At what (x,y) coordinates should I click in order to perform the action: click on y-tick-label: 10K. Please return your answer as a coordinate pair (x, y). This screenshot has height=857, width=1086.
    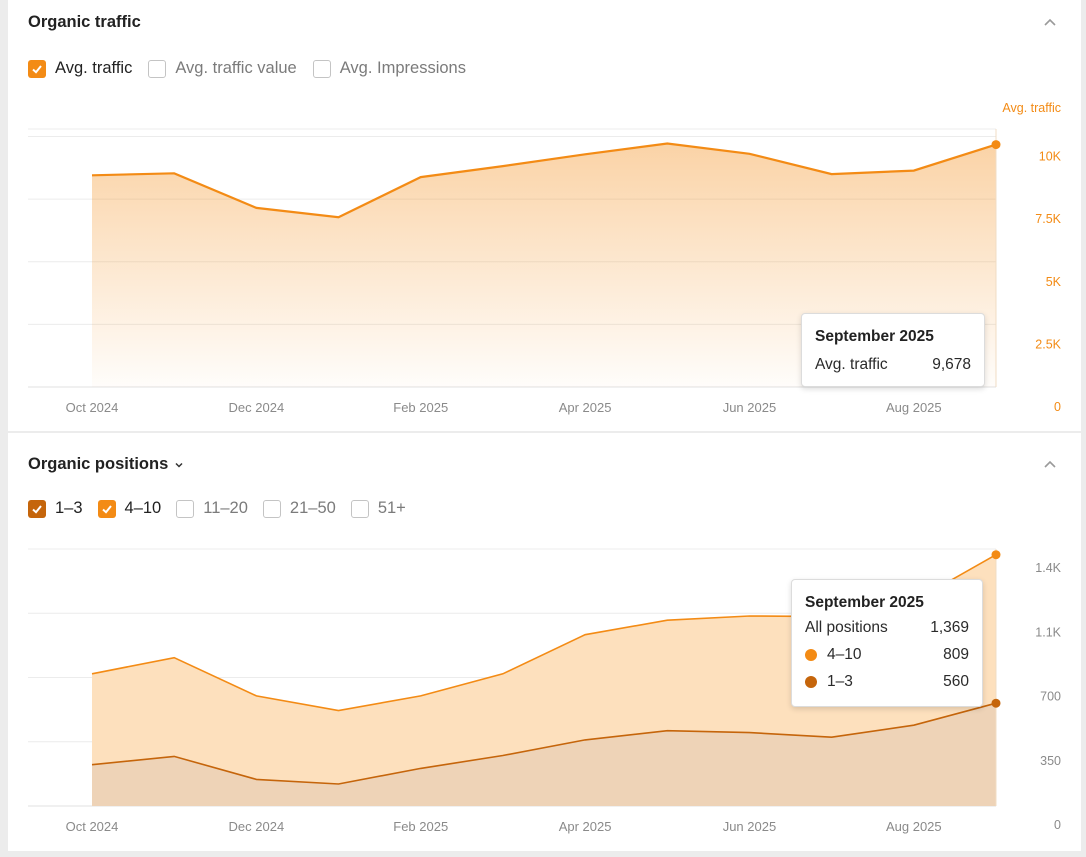
    Looking at the image, I should click on (1050, 157).